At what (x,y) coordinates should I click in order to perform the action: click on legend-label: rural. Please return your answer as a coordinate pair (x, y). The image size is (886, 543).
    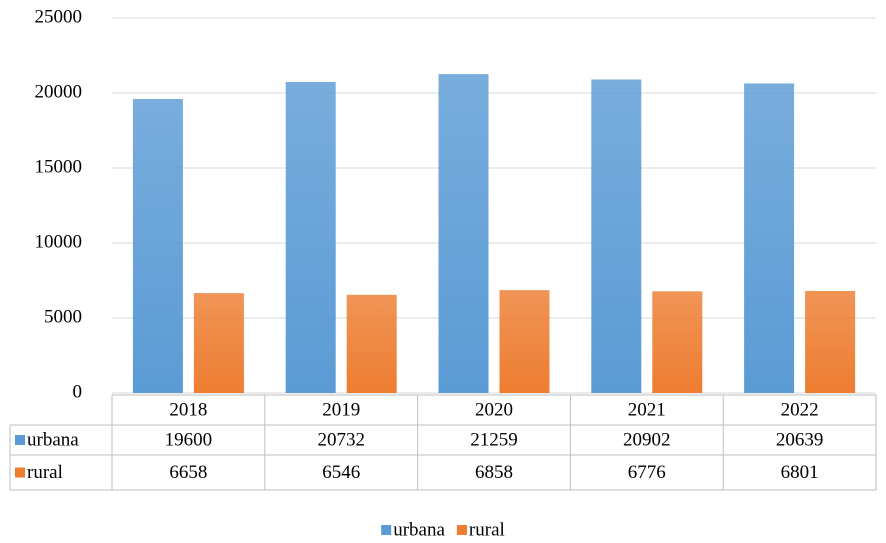
    Looking at the image, I should click on (487, 529).